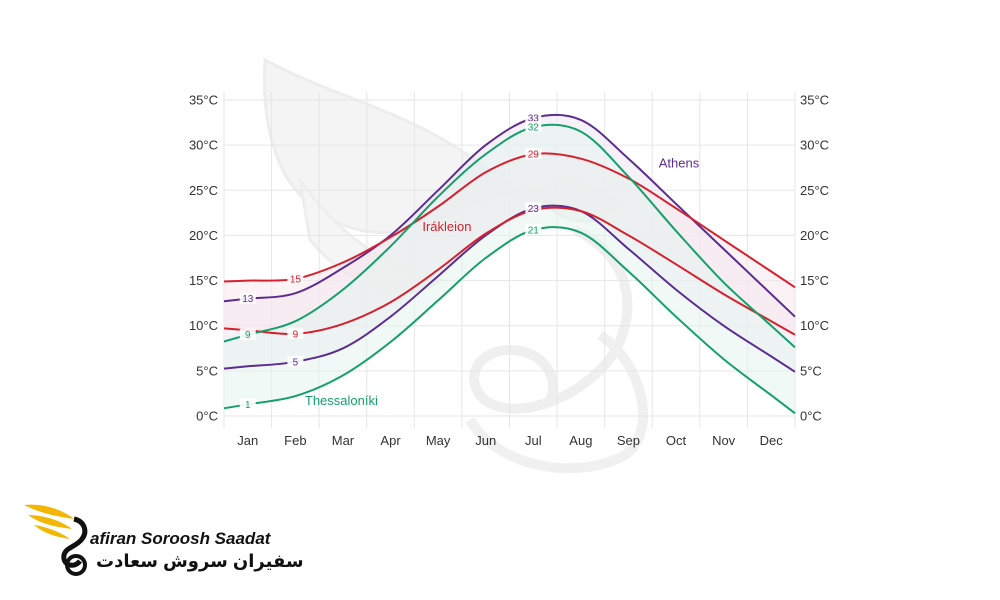 The height and width of the screenshot is (600, 1000). I want to click on y-tick-label-left: 35°C, so click(203, 100).